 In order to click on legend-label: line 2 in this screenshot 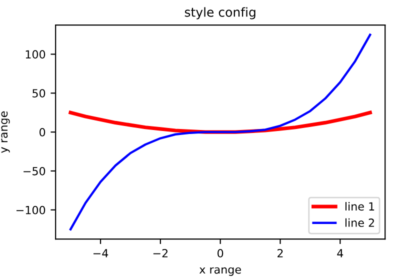, I will do `click(359, 222)`.